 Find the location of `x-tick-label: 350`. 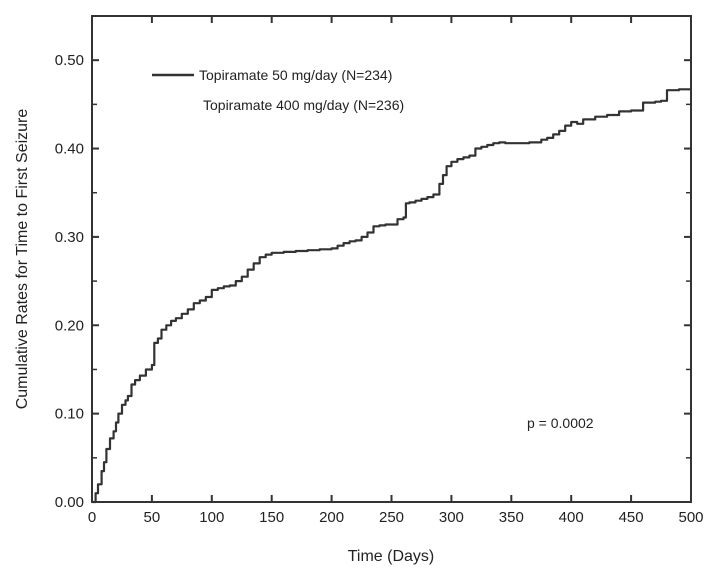

x-tick-label: 350 is located at coordinates (511, 517).